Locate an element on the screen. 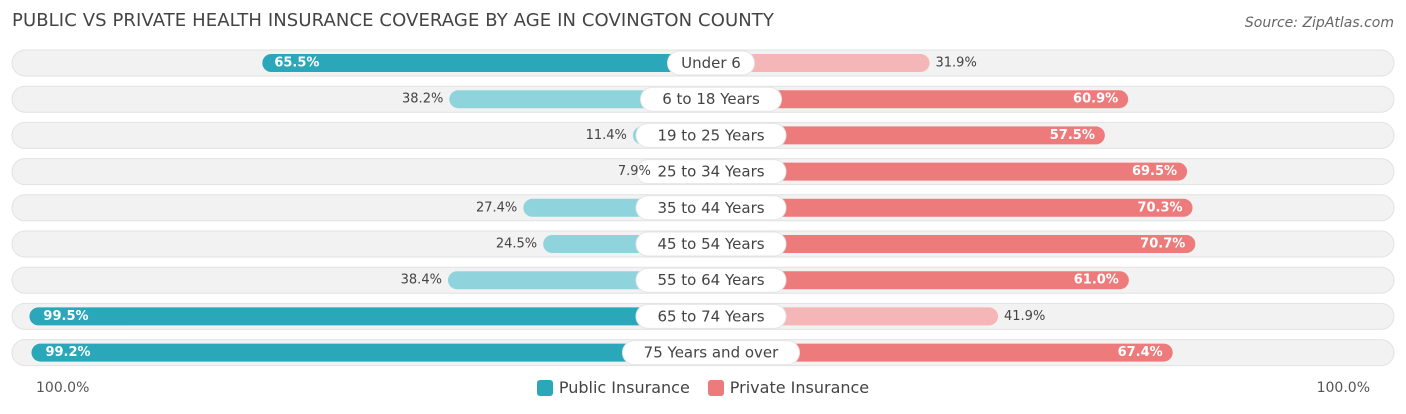 The width and height of the screenshot is (1406, 414). public-value-label: 99.5% is located at coordinates (65, 316).